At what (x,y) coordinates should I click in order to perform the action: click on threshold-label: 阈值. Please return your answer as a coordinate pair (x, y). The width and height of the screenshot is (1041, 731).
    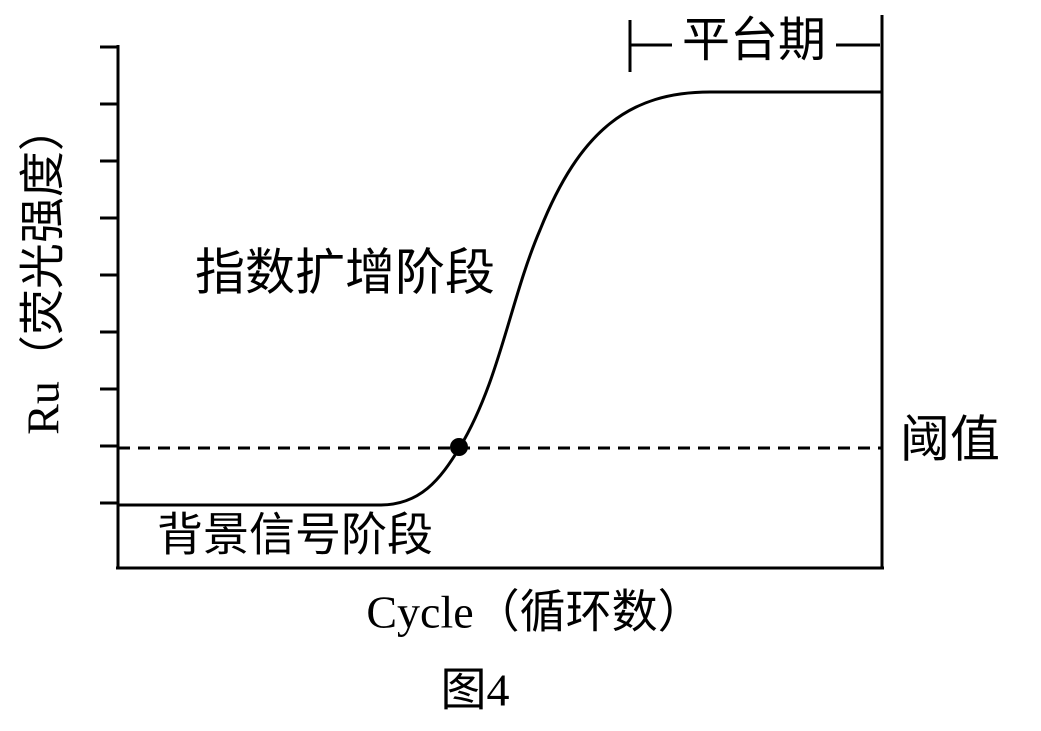
    Looking at the image, I should click on (950, 439).